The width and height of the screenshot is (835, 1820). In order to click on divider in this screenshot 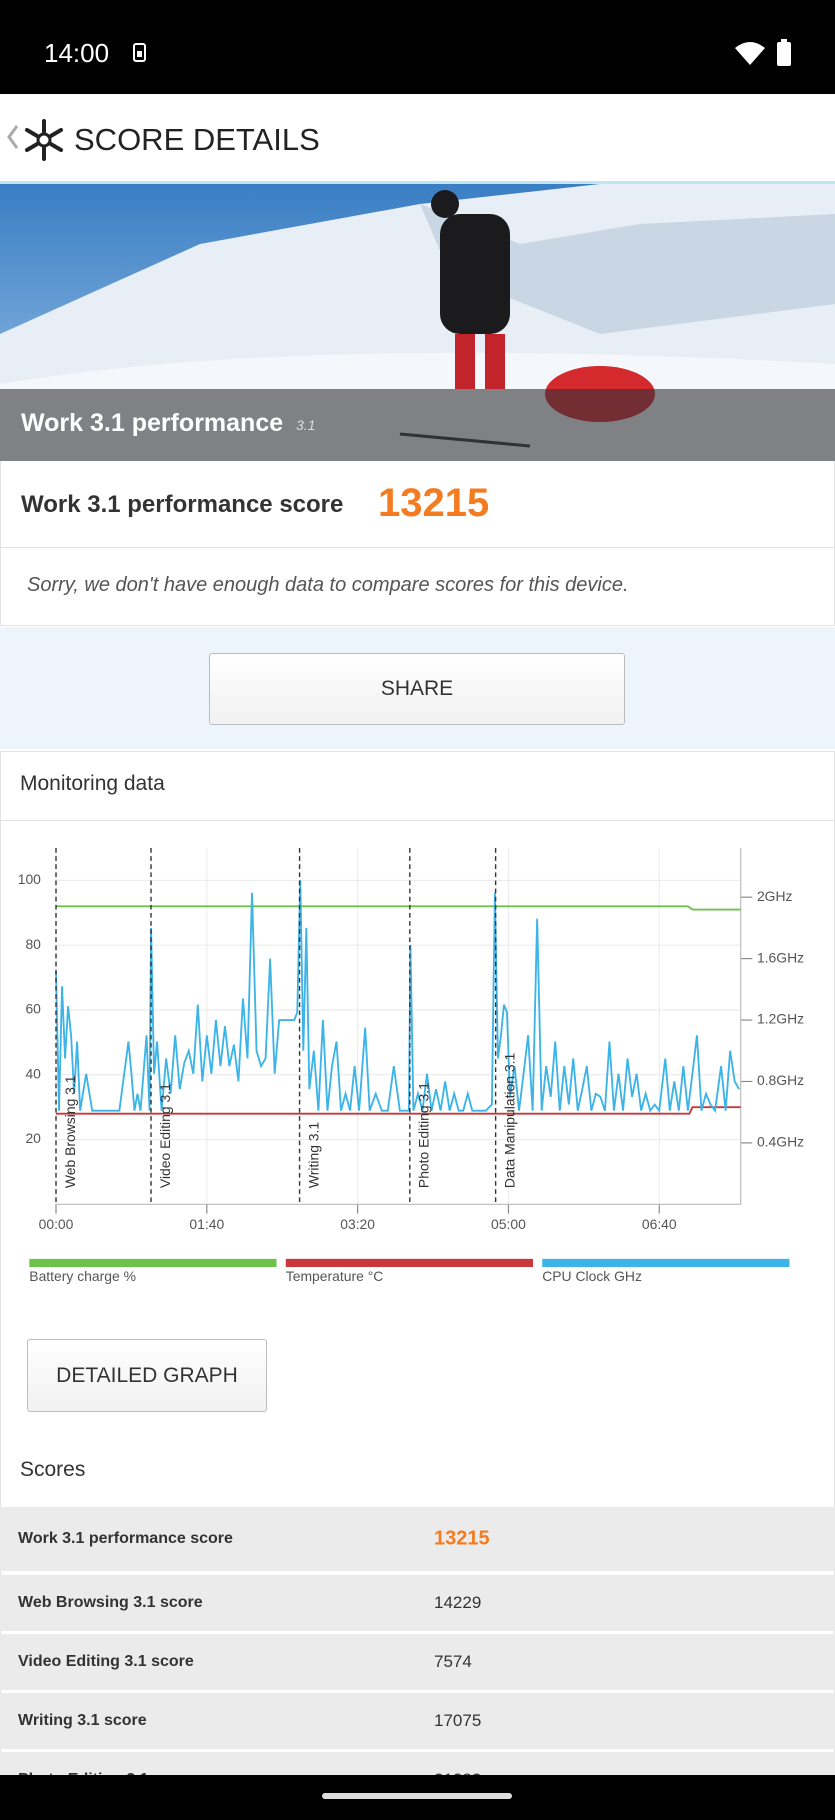, I will do `click(417, 820)`.